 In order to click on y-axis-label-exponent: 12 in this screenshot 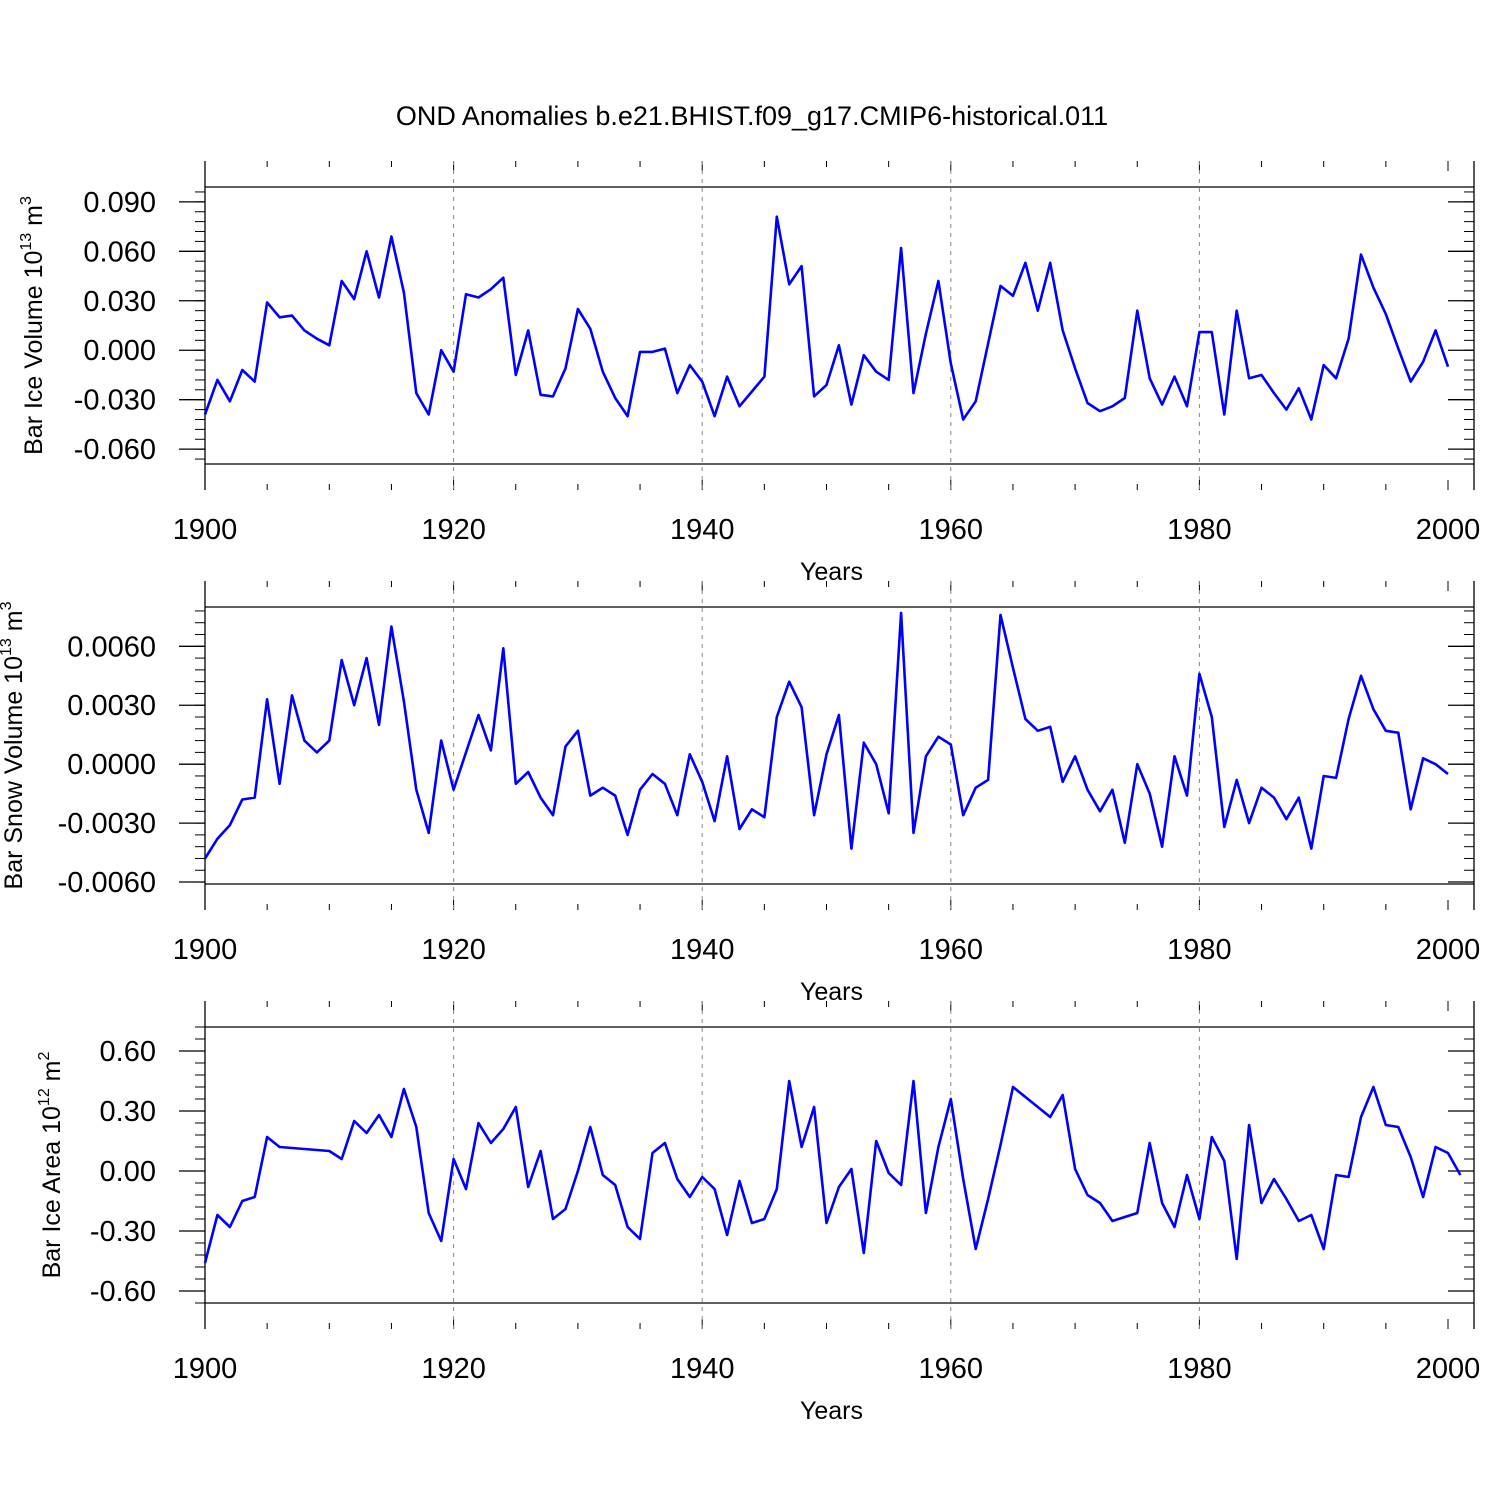, I will do `click(44, 1097)`.